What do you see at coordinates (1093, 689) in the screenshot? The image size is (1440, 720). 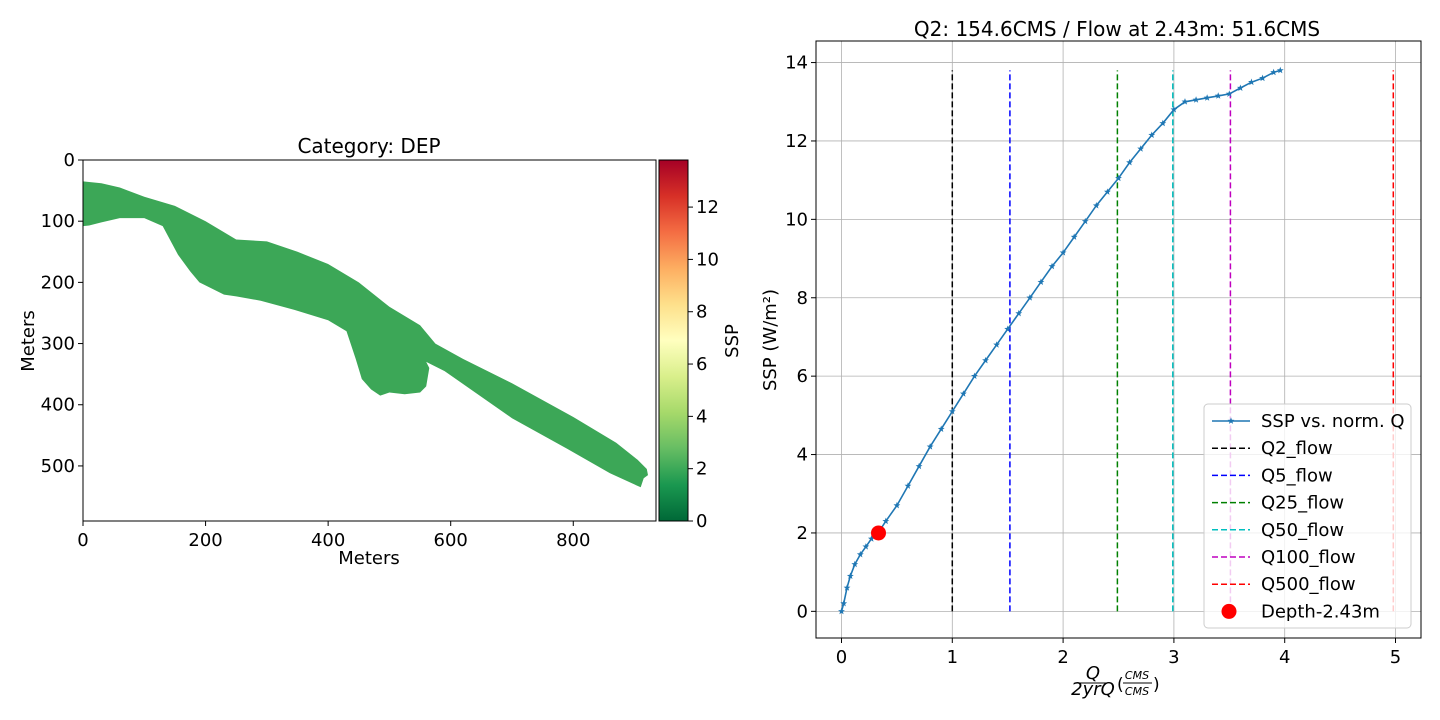 I see `xlabel-den: 2yrQ` at bounding box center [1093, 689].